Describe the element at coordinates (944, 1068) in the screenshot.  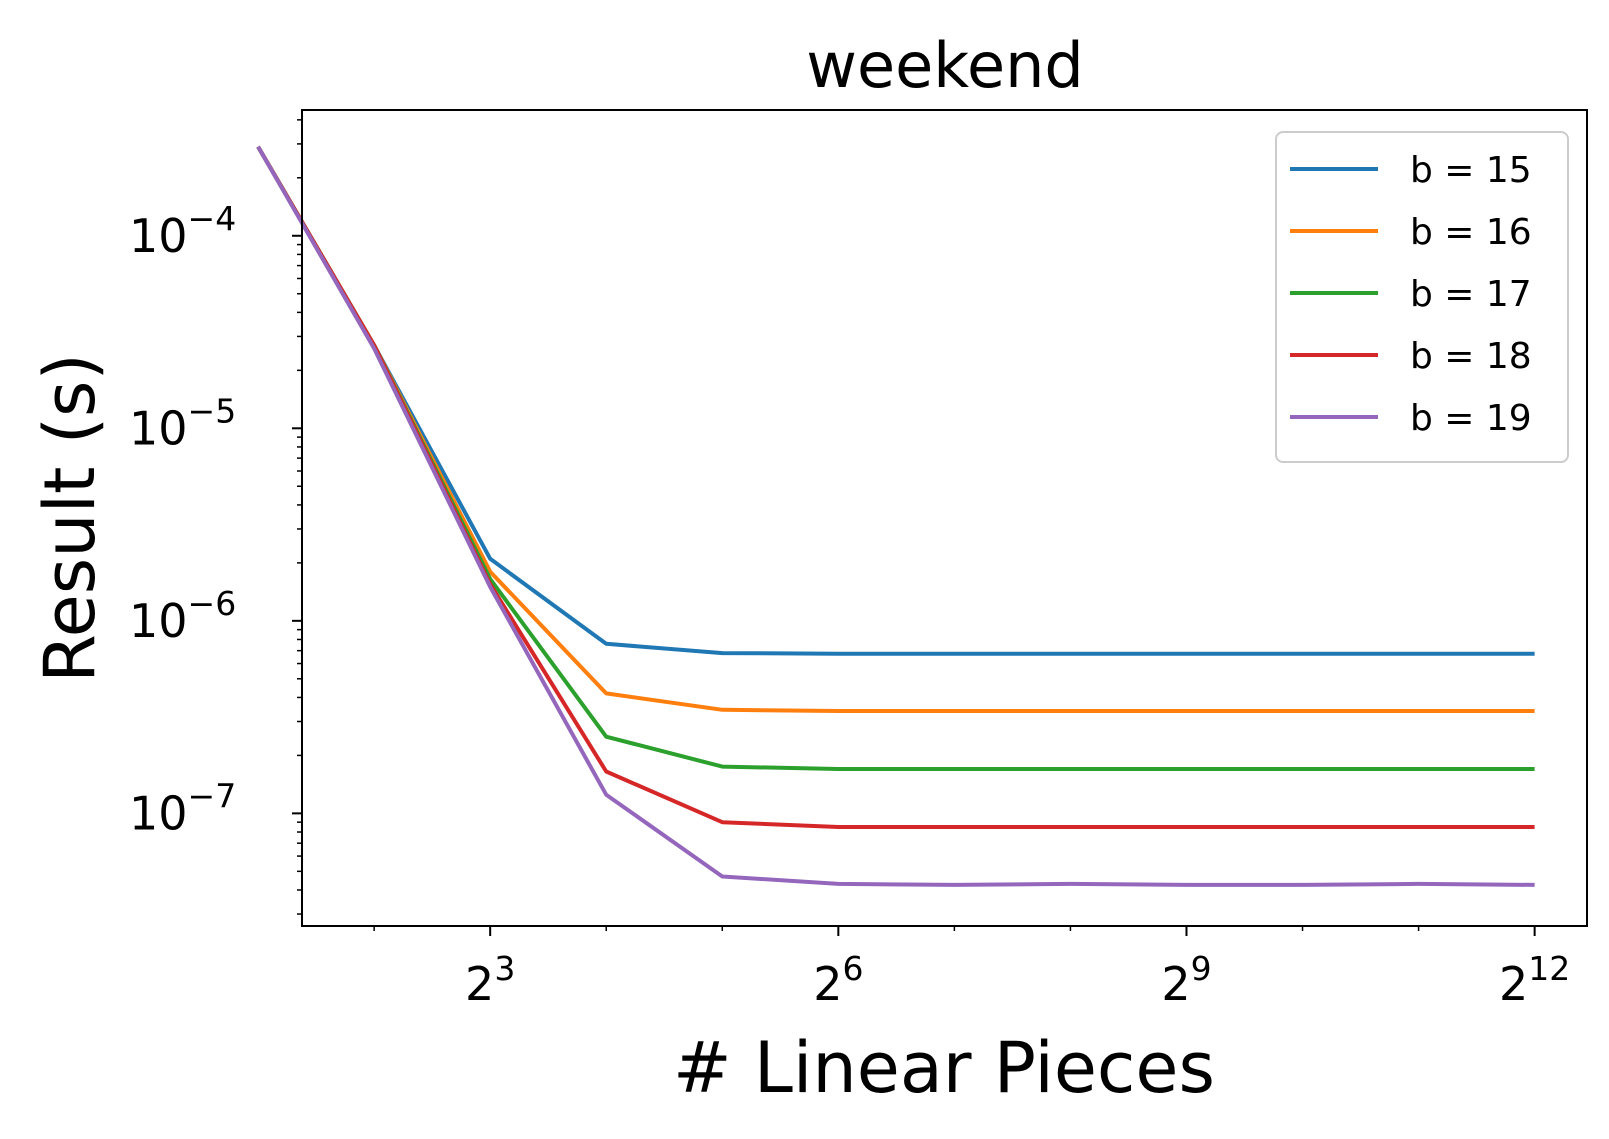
I see `x-axis-label: # Linear Pieces` at that location.